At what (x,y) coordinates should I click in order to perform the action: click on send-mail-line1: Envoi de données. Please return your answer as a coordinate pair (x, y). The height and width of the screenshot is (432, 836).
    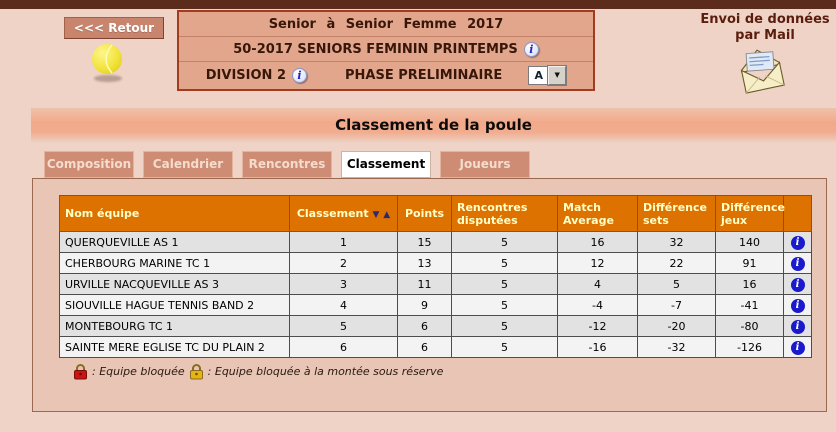
    Looking at the image, I should click on (765, 19).